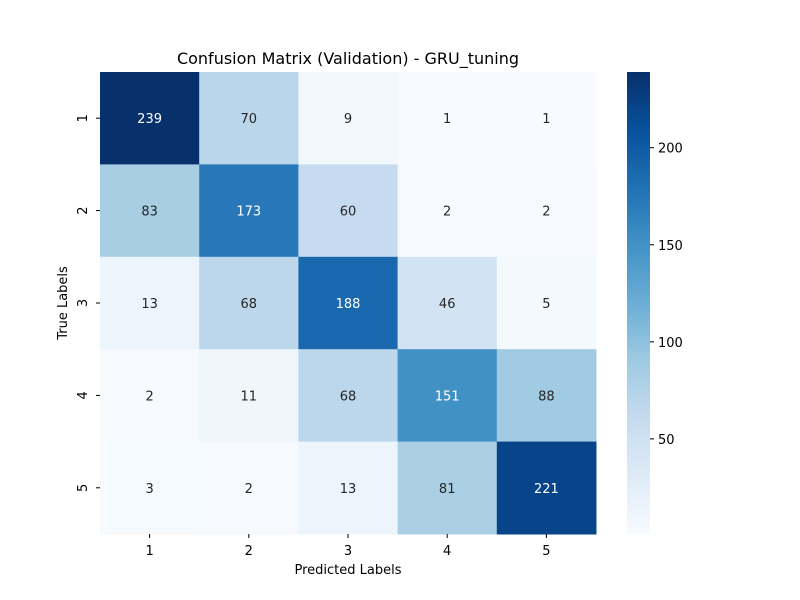  Describe the element at coordinates (83, 118) in the screenshot. I see `y-tick-label: 1` at that location.